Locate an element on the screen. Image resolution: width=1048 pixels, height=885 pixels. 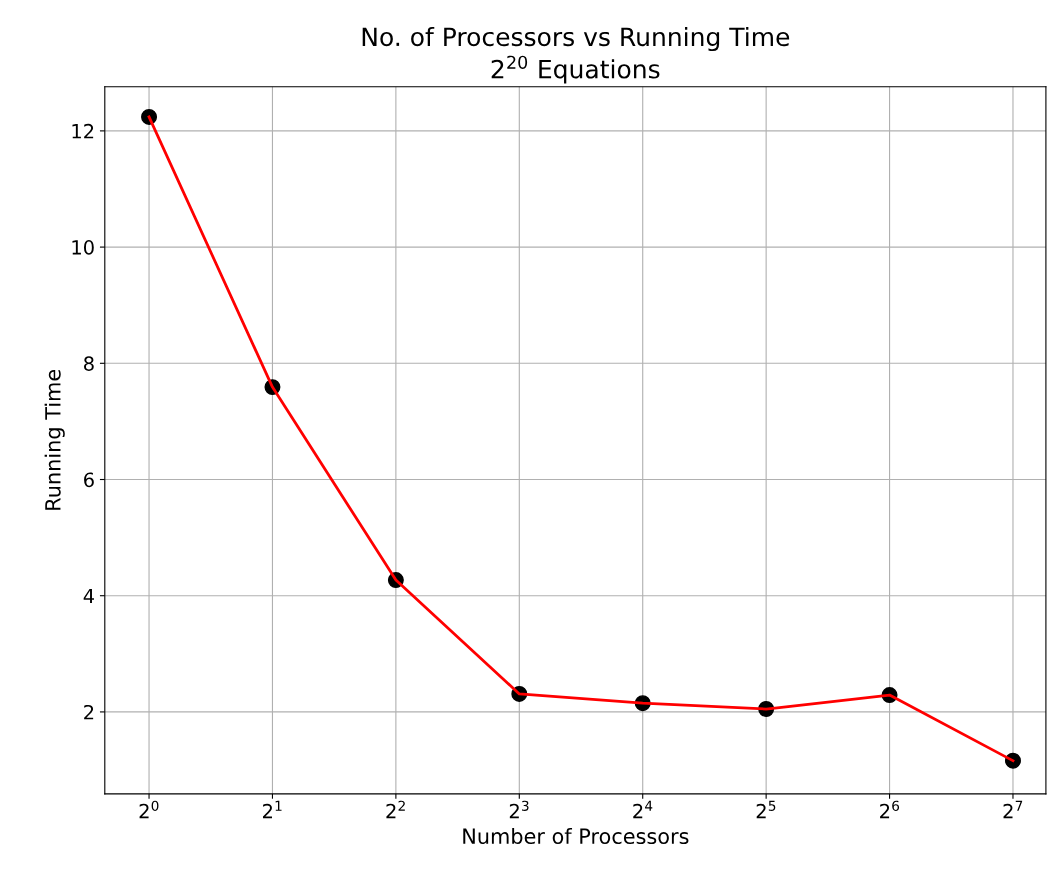
x-axis-title: Number of Processors is located at coordinates (576, 836).